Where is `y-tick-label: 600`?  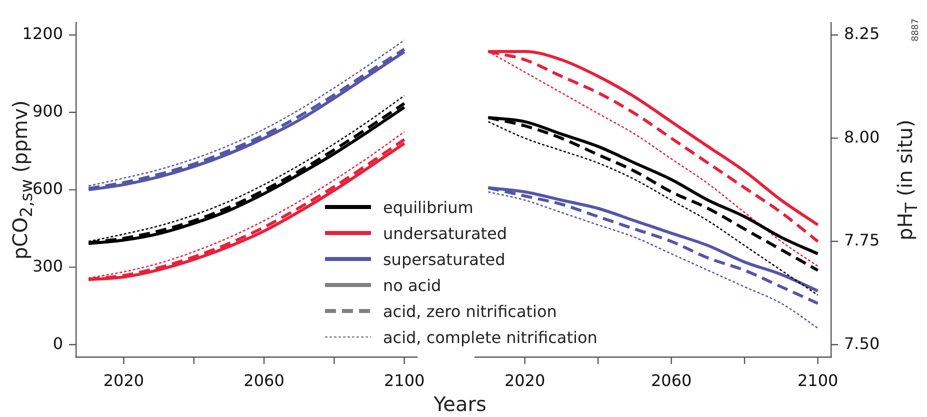
y-tick-label: 600 is located at coordinates (47, 188).